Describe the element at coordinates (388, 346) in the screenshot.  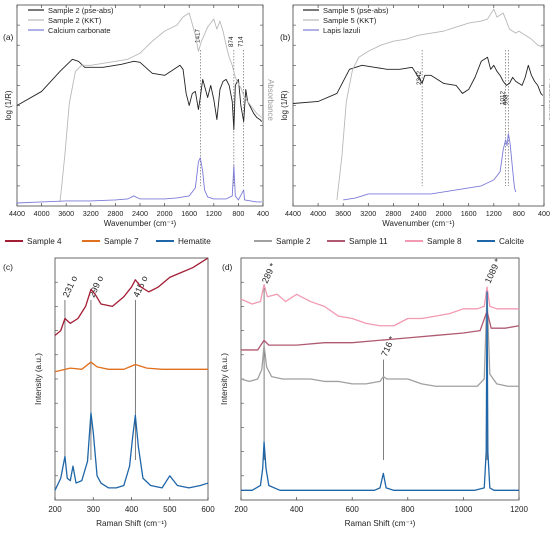
I see `annotation-label: 716 *` at that location.